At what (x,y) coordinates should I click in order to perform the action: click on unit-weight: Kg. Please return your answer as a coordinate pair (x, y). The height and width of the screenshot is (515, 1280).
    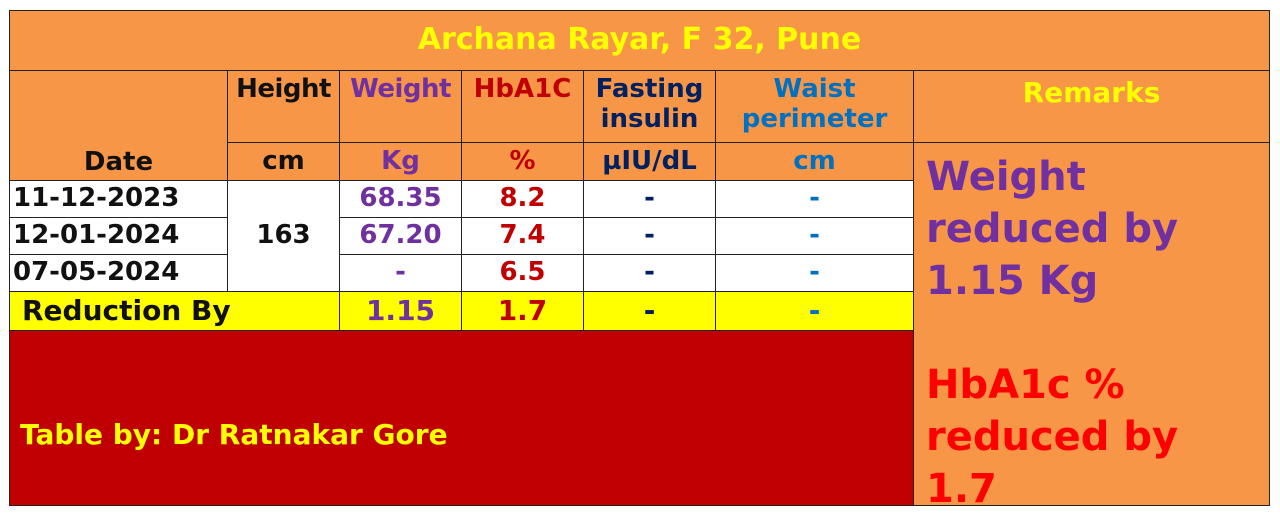
    Looking at the image, I should click on (400, 161).